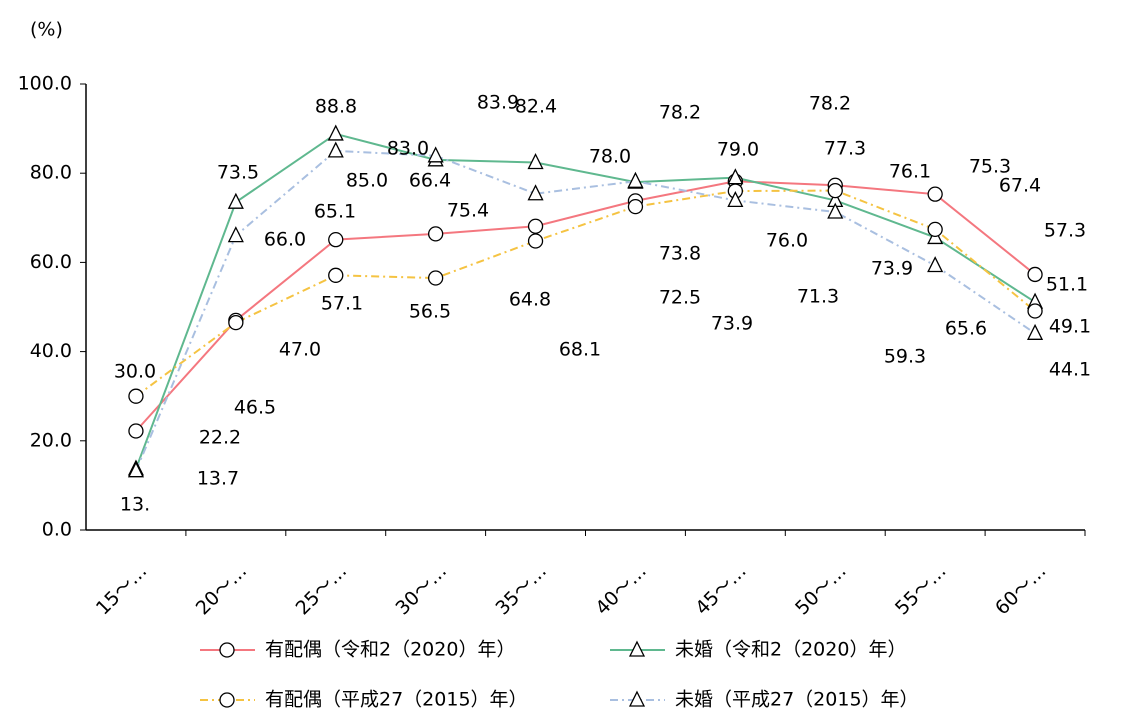 This screenshot has height=718, width=1125. I want to click on data-label: 73.8, so click(680, 254).